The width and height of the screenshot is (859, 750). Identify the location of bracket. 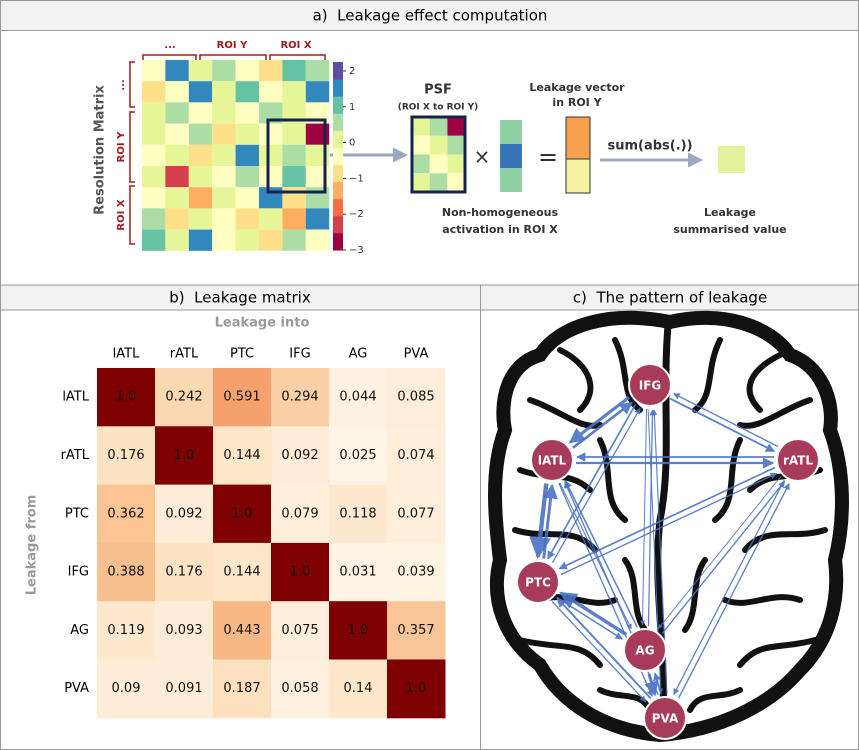
(132, 153).